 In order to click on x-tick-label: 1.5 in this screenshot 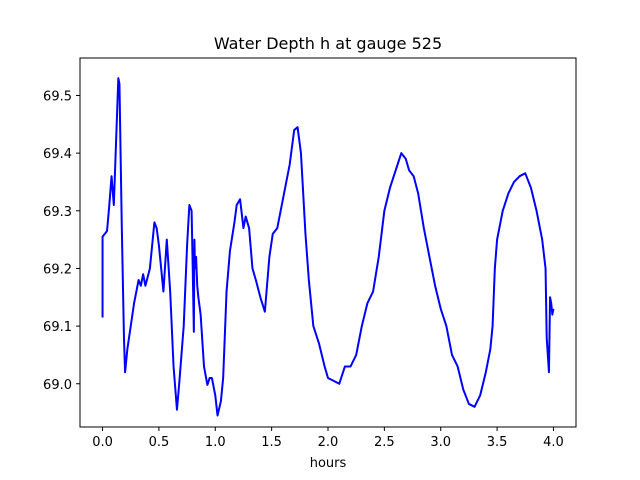, I will do `click(271, 442)`.